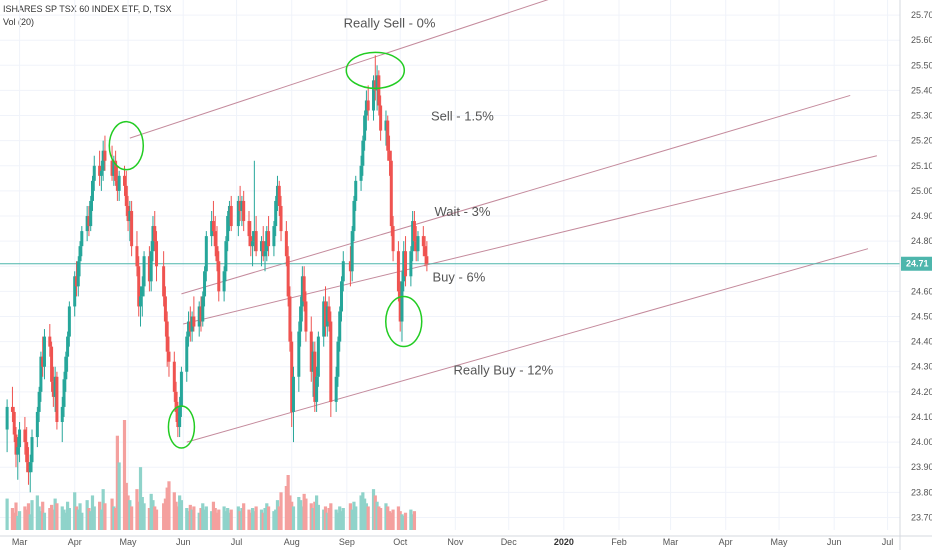 This screenshot has height=550, width=932. I want to click on volume-indicator-label: Vol (20), so click(19, 22).